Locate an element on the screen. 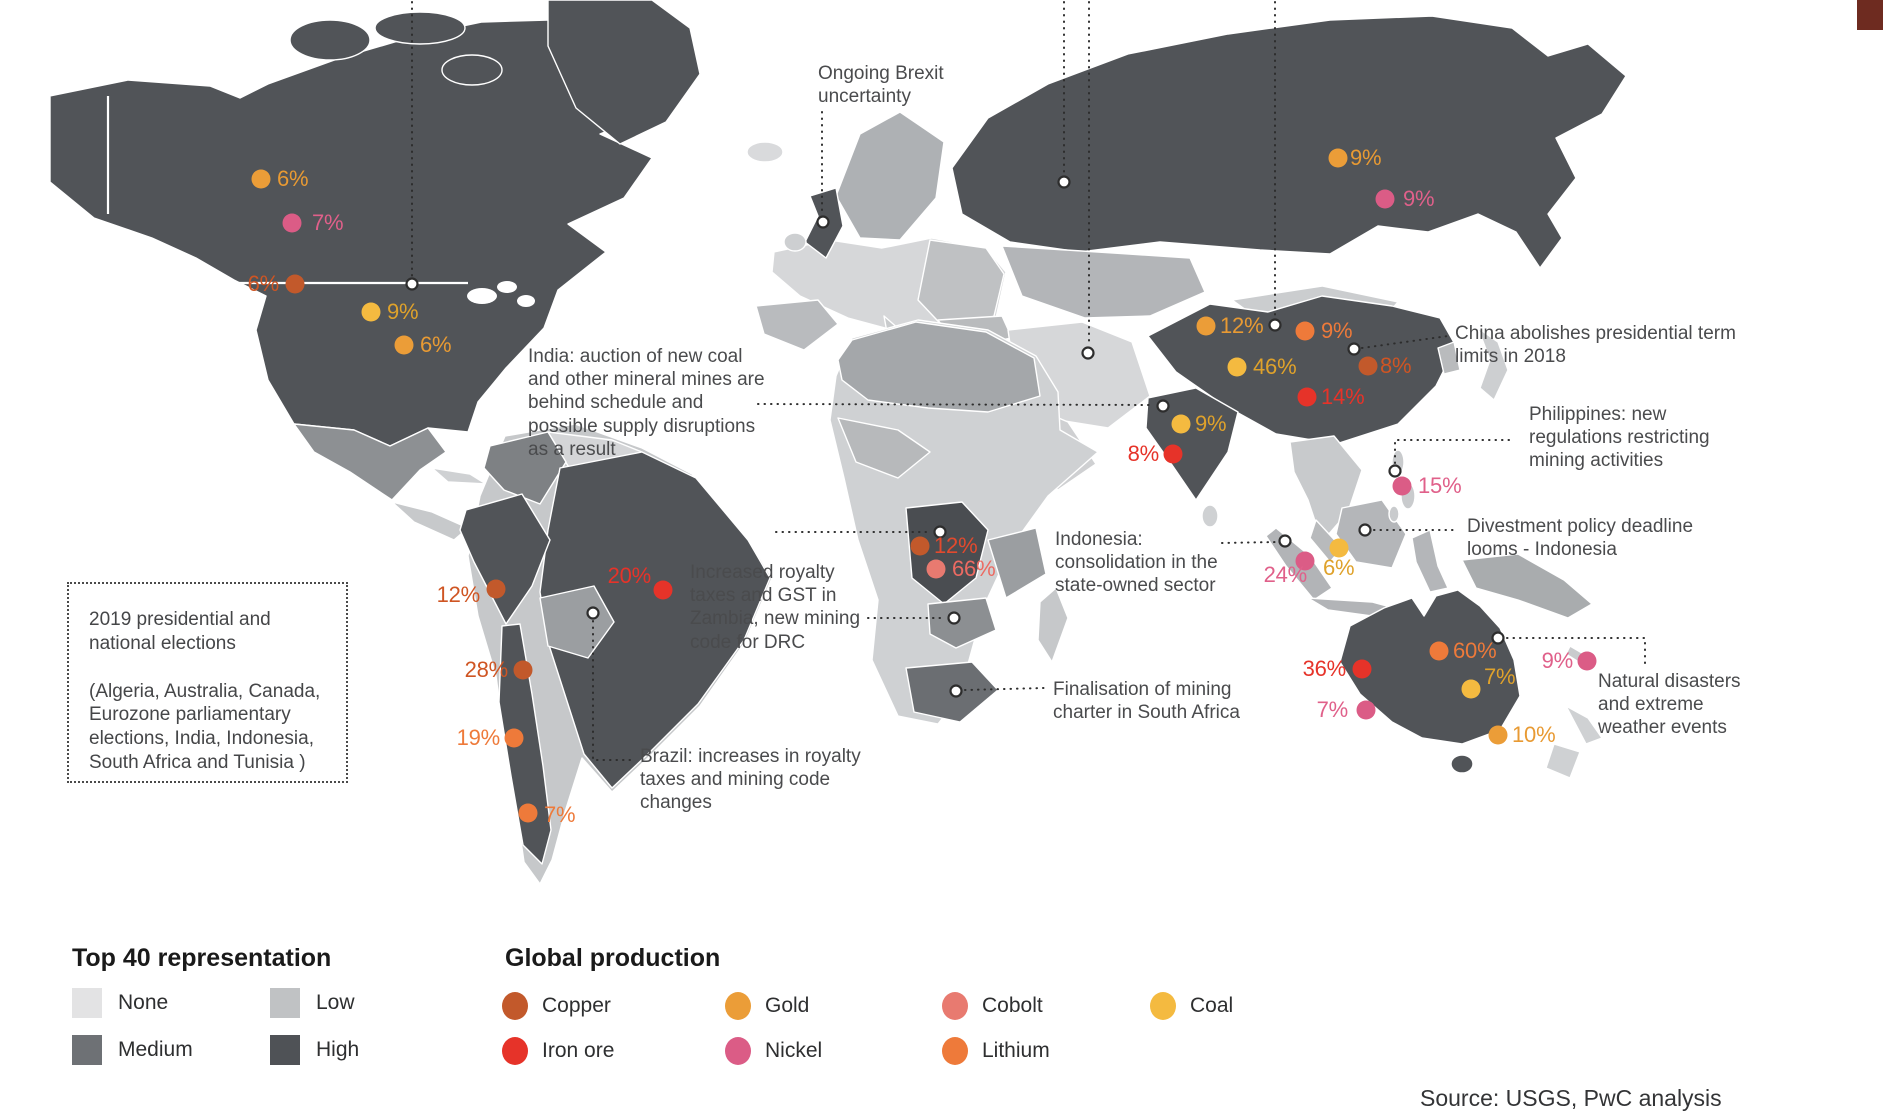 The image size is (1883, 1118). annotation-brexit: Ongoing Brexit uncertainty is located at coordinates (881, 85).